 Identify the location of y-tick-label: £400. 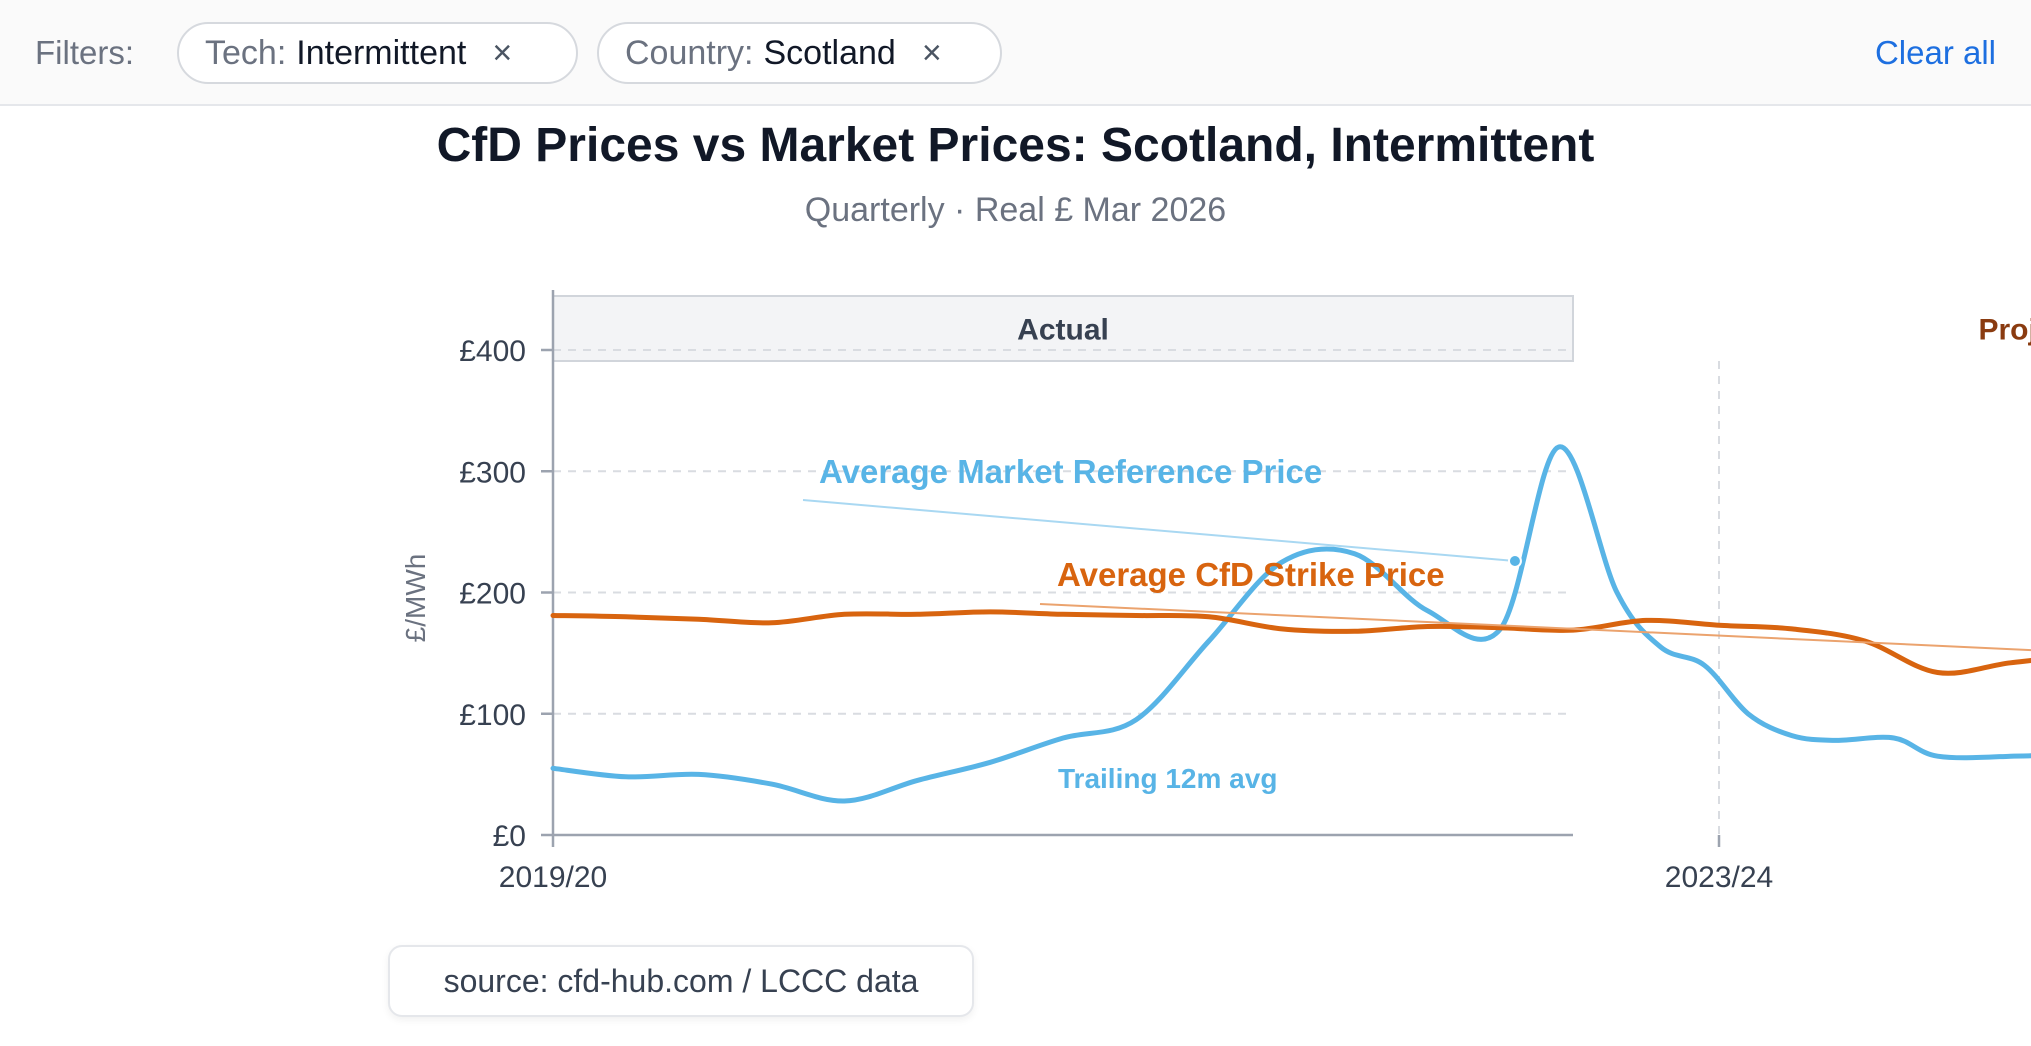
(492, 351).